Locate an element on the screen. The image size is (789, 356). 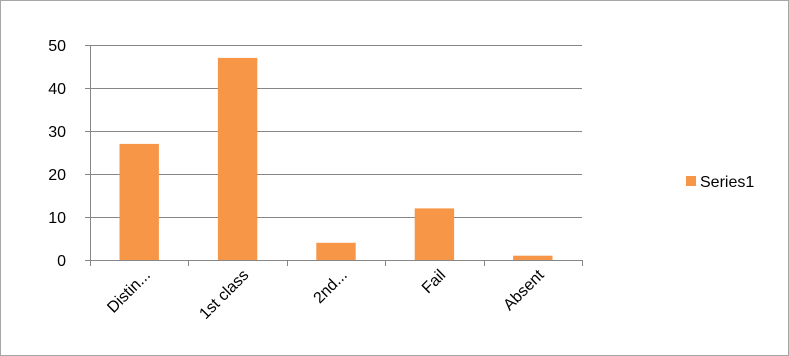
legend: Series1 is located at coordinates (720, 182).